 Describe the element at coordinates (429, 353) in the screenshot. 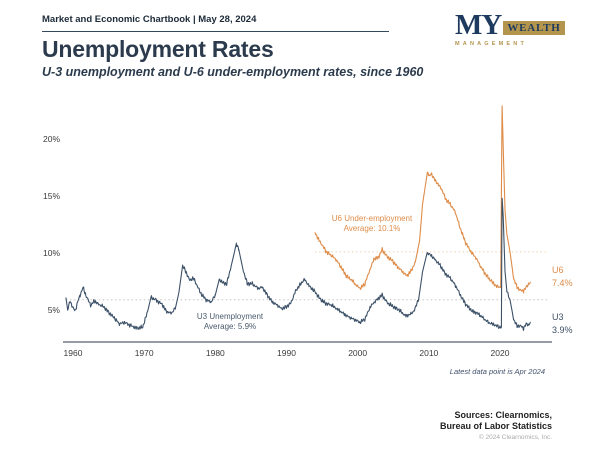

I see `x-tick-label: 2010` at that location.